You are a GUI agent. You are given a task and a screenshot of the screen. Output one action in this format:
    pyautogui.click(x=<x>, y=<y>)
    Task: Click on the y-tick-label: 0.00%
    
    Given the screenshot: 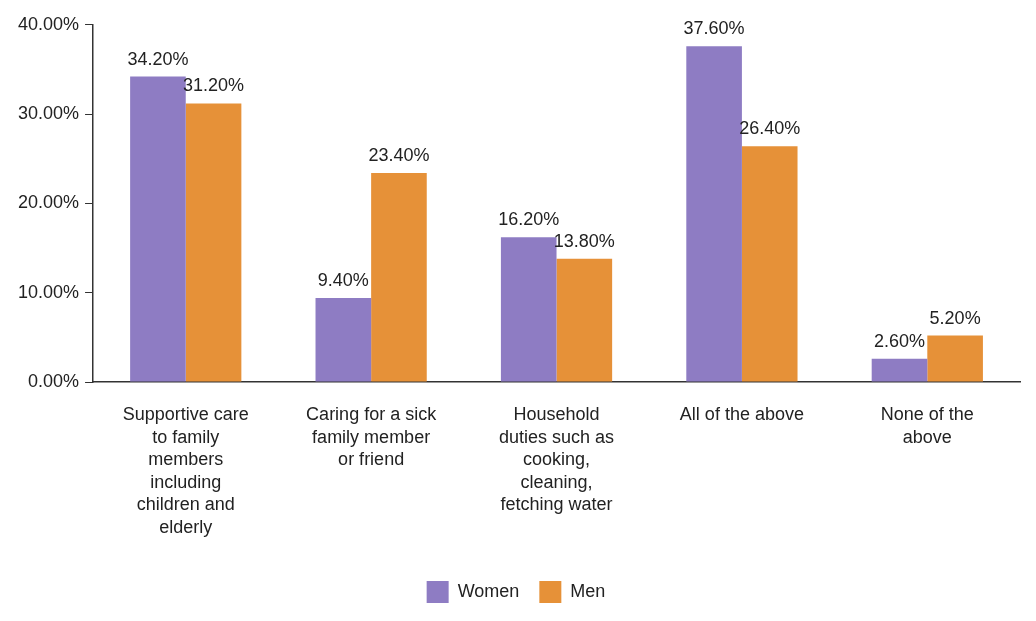 What is the action you would take?
    pyautogui.click(x=54, y=380)
    